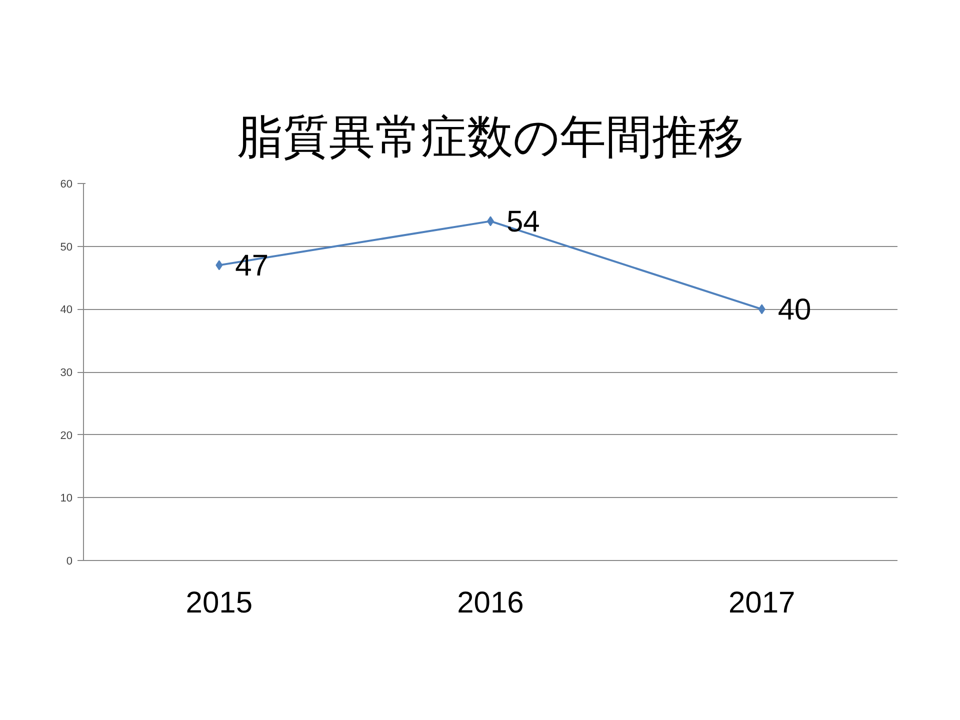 This screenshot has height=720, width=960. Describe the element at coordinates (66, 247) in the screenshot. I see `y-tick-label: 50` at that location.